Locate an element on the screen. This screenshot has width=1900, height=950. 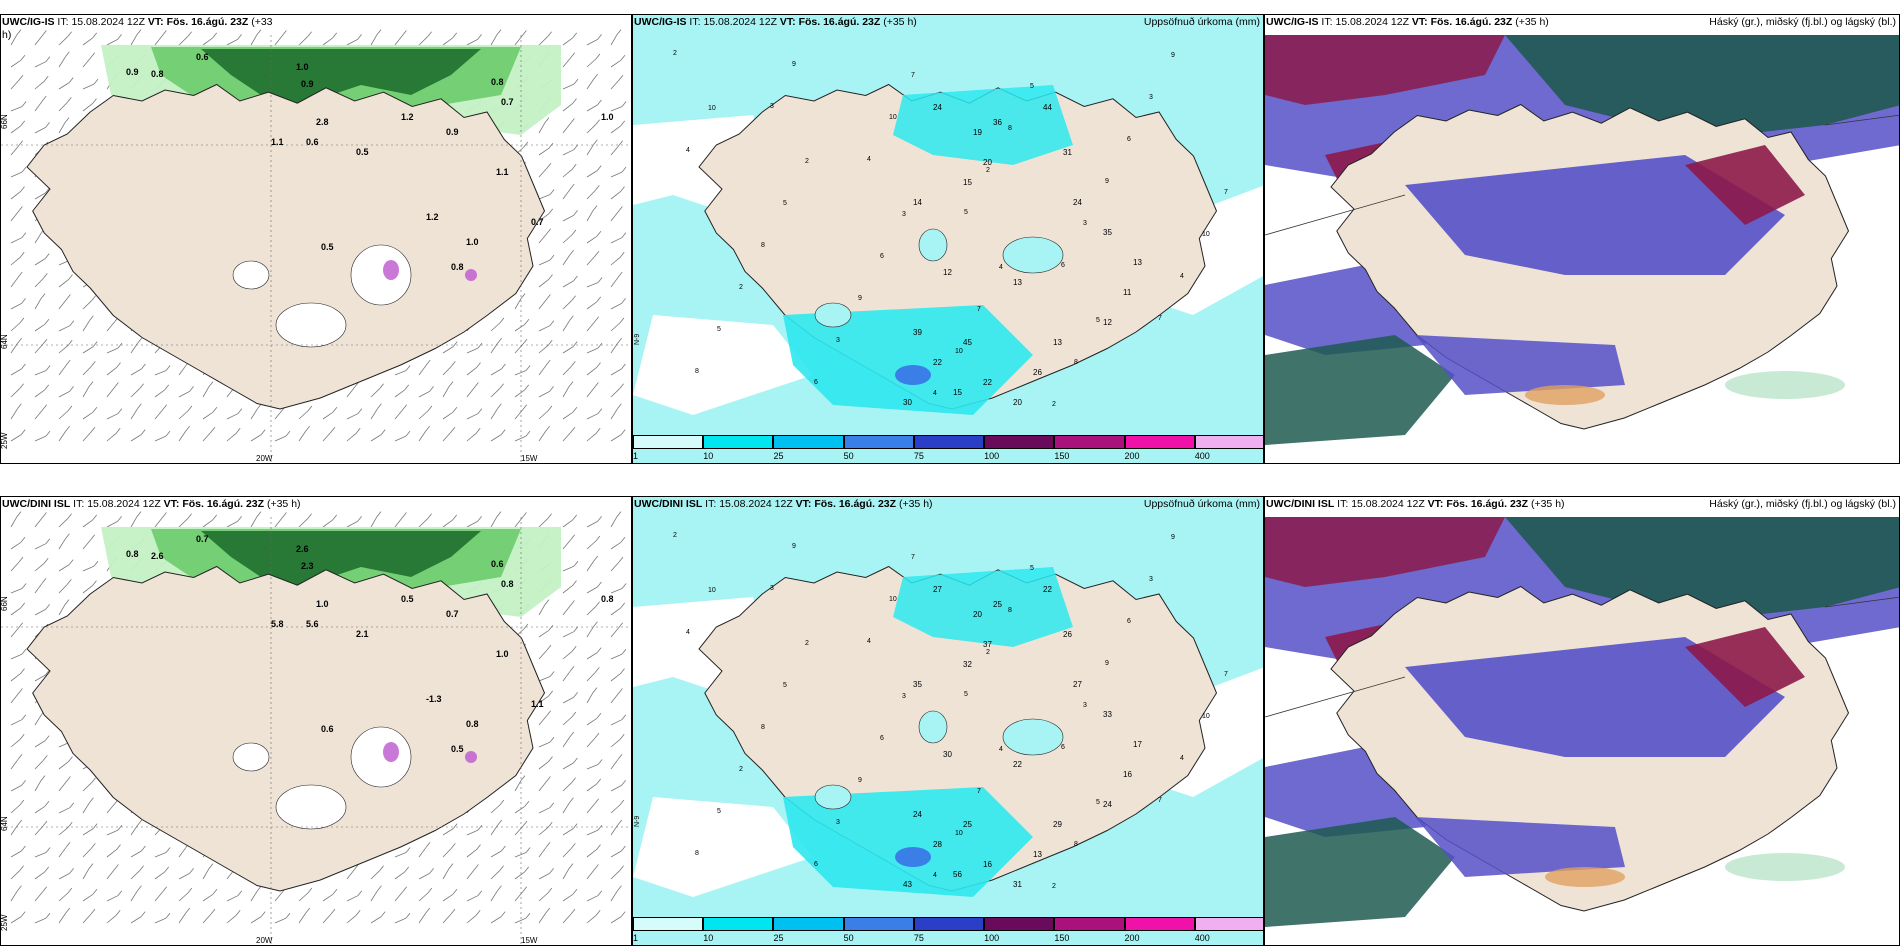
precip-value-small: 7 is located at coordinates (979, 791).